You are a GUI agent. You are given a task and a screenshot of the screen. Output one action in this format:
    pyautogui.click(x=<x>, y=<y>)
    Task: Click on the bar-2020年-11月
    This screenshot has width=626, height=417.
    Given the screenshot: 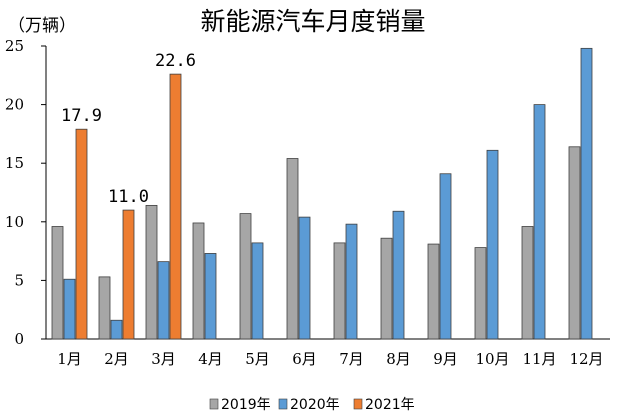 What is the action you would take?
    pyautogui.click(x=539, y=222)
    